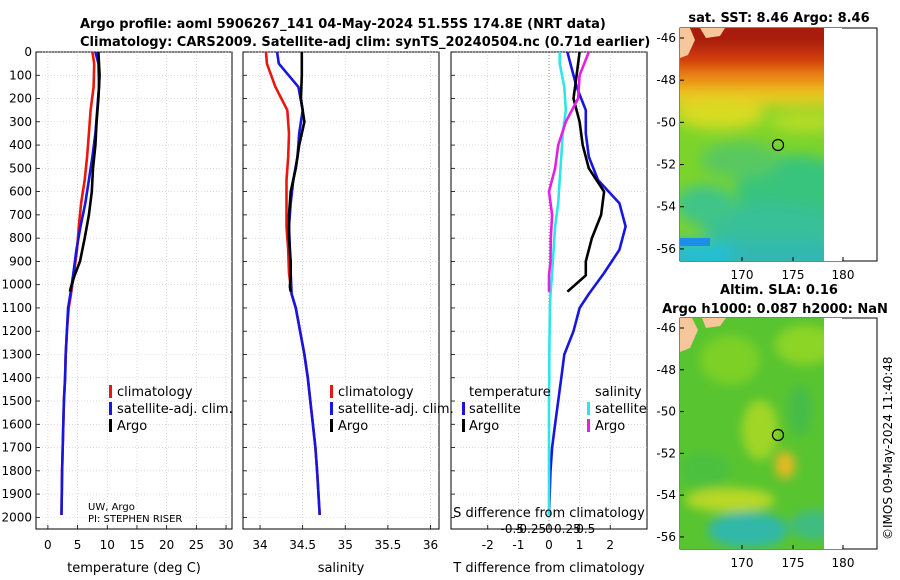 The height and width of the screenshot is (580, 900). I want to click on depth-tick-label: 1700, so click(16, 448).